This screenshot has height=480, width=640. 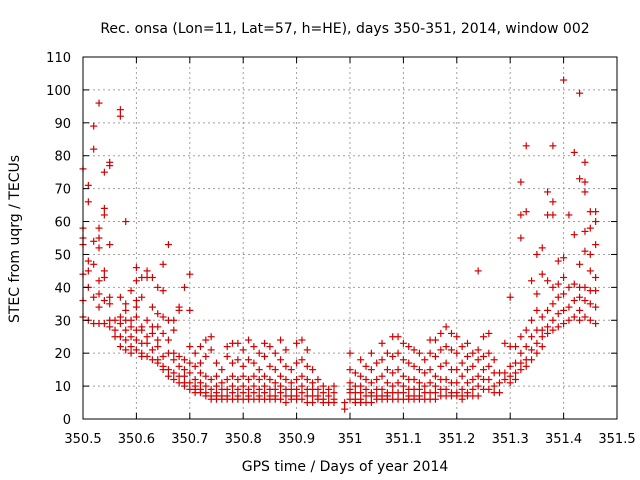 I want to click on y-tick-label: 20, so click(x=62, y=354).